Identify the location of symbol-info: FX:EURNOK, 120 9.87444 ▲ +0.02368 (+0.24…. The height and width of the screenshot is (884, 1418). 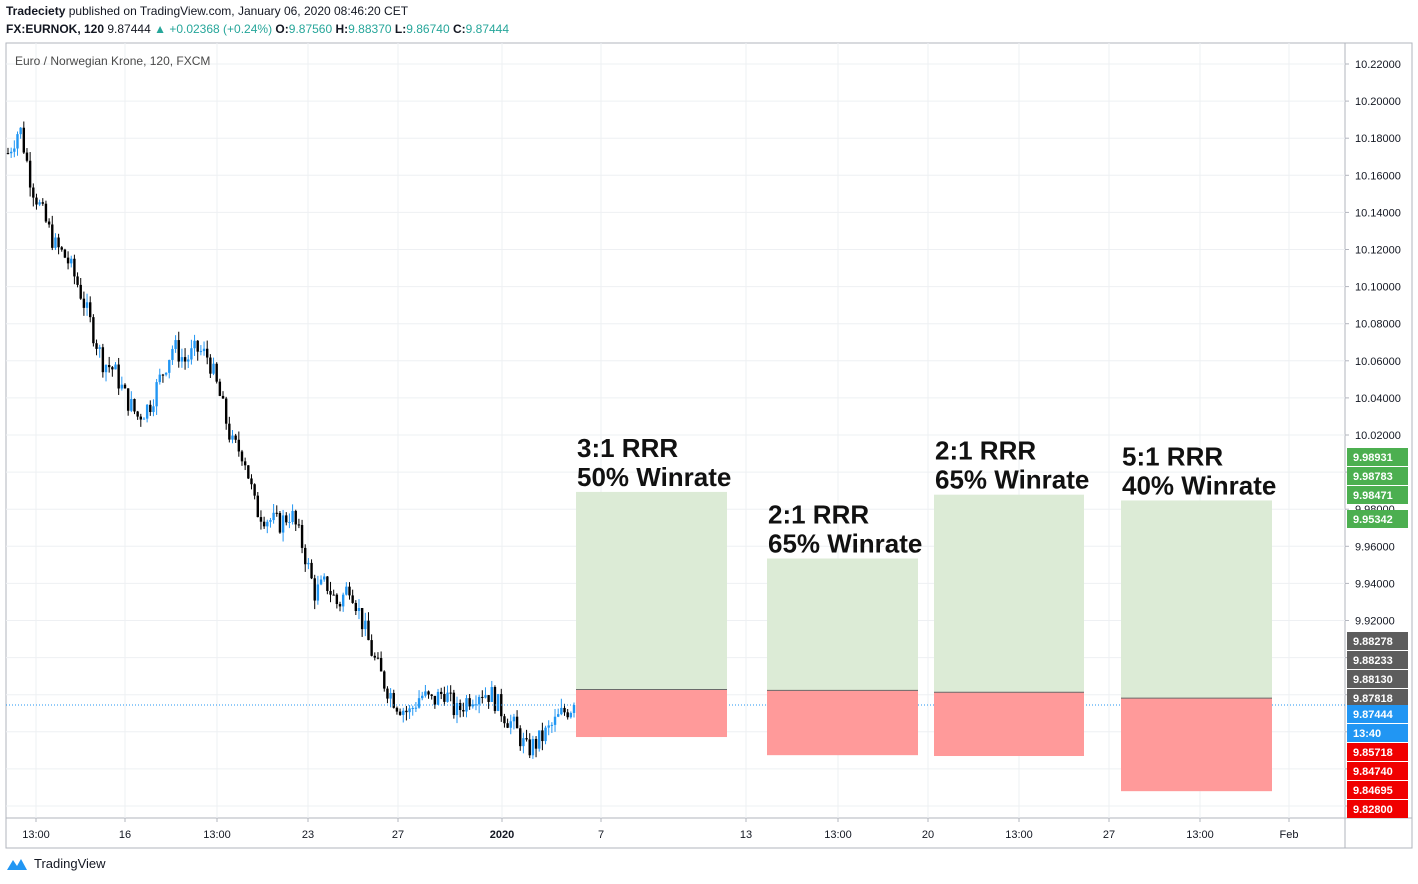
(257, 29).